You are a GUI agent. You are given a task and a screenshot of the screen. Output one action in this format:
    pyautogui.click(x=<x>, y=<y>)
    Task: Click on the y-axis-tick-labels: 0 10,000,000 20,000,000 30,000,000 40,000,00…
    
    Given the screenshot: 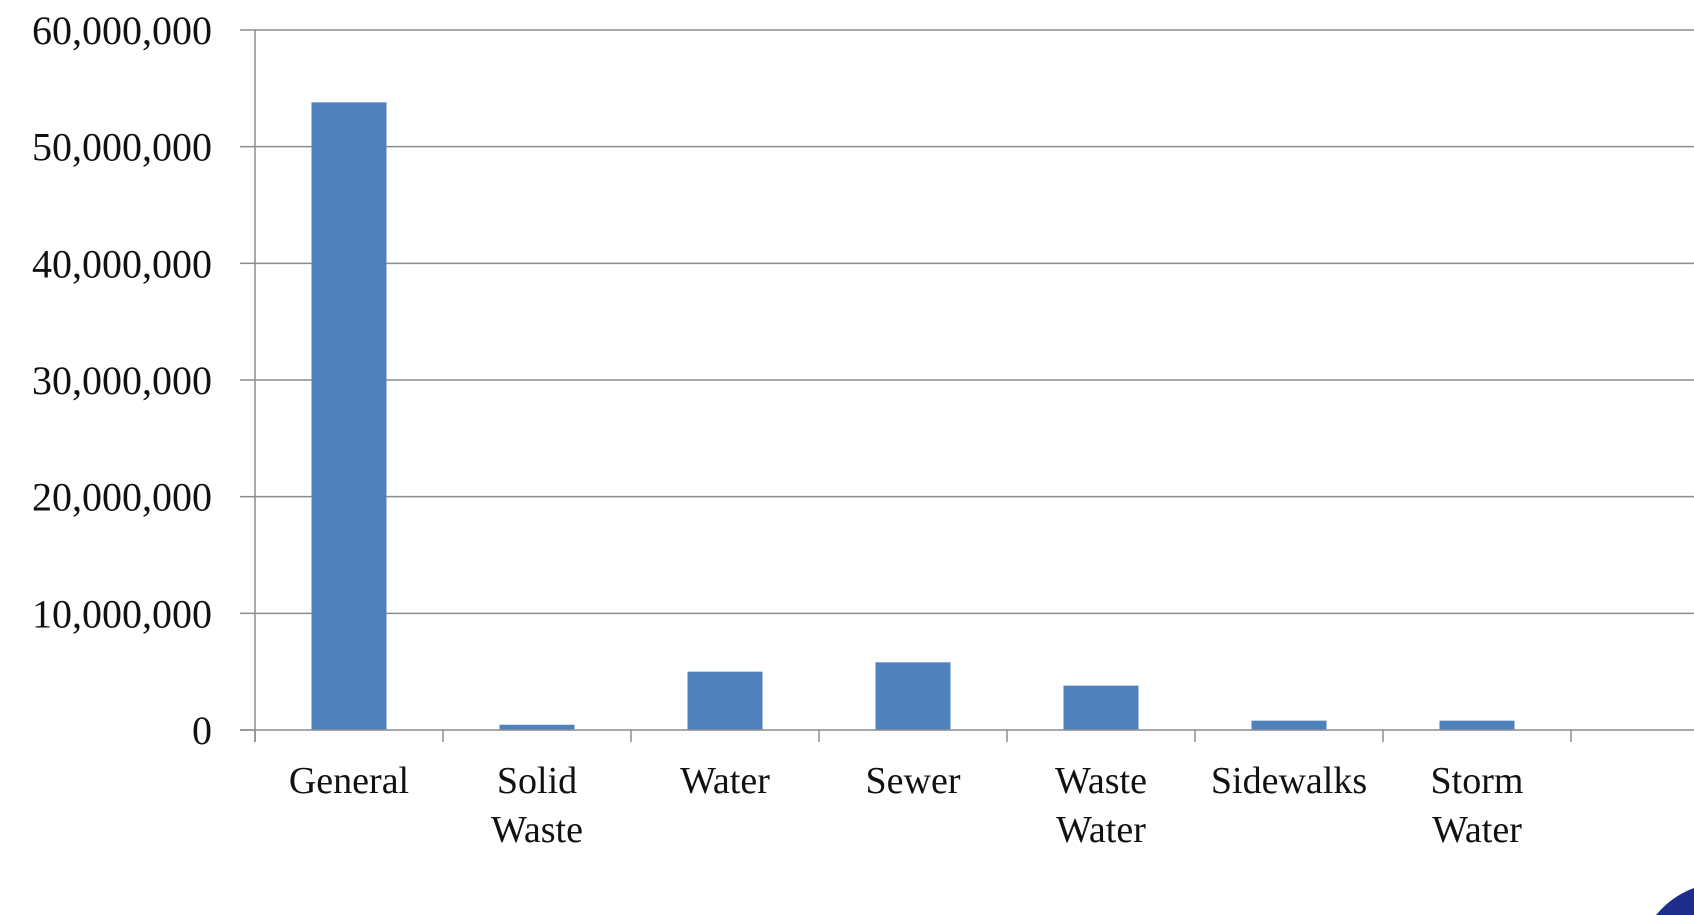 What is the action you would take?
    pyautogui.click(x=122, y=380)
    